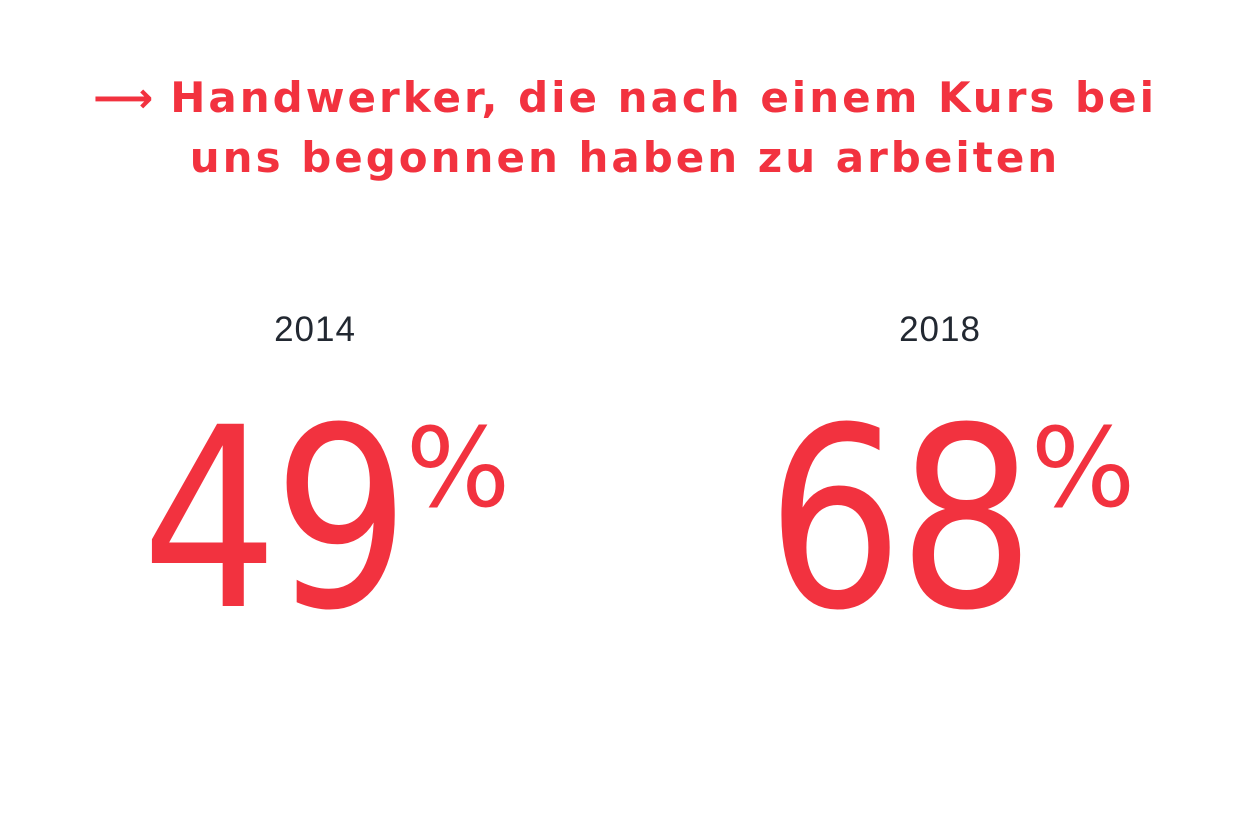 The image size is (1250, 833). What do you see at coordinates (125, 97) in the screenshot?
I see `arrow-right-icon: ⟶` at bounding box center [125, 97].